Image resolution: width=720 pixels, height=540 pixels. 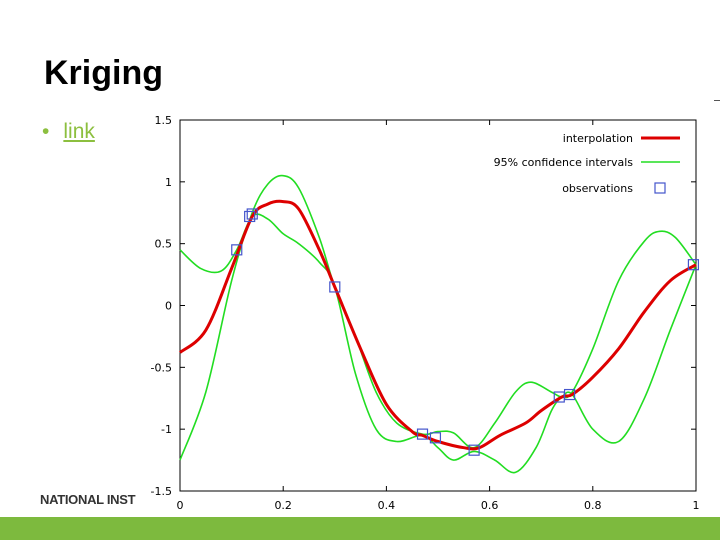 I want to click on y-tick-label: 0, so click(x=168, y=306).